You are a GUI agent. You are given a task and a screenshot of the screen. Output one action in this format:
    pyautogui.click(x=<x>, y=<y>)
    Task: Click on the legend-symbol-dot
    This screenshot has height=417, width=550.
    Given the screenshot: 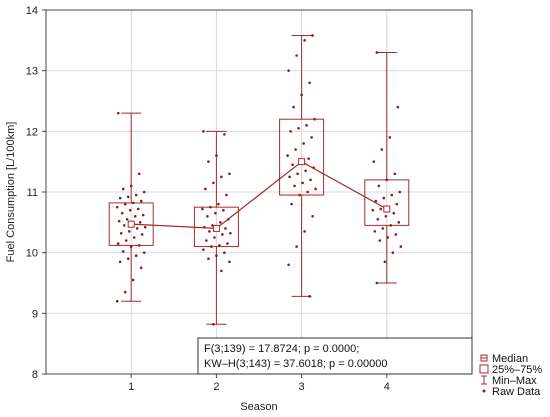 What is the action you would take?
    pyautogui.click(x=484, y=391)
    